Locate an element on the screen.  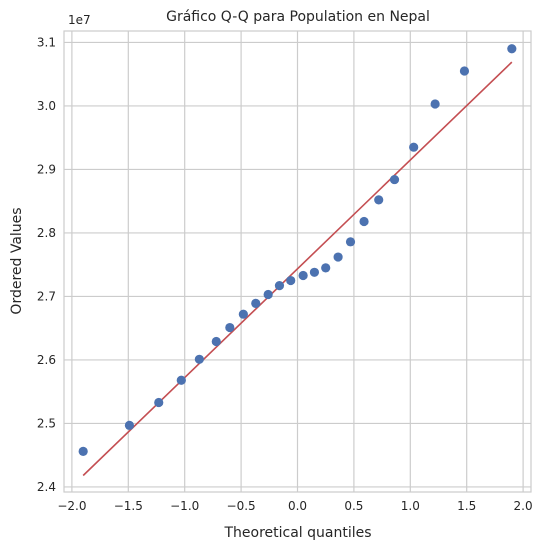
x-tick-label: 1.0 is located at coordinates (410, 506).